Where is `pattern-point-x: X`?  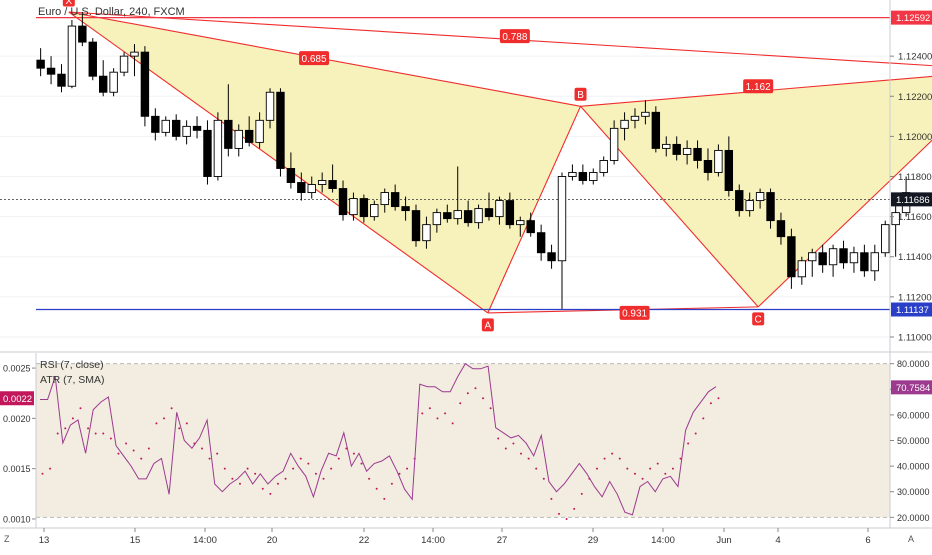 pattern-point-x: X is located at coordinates (68, 3).